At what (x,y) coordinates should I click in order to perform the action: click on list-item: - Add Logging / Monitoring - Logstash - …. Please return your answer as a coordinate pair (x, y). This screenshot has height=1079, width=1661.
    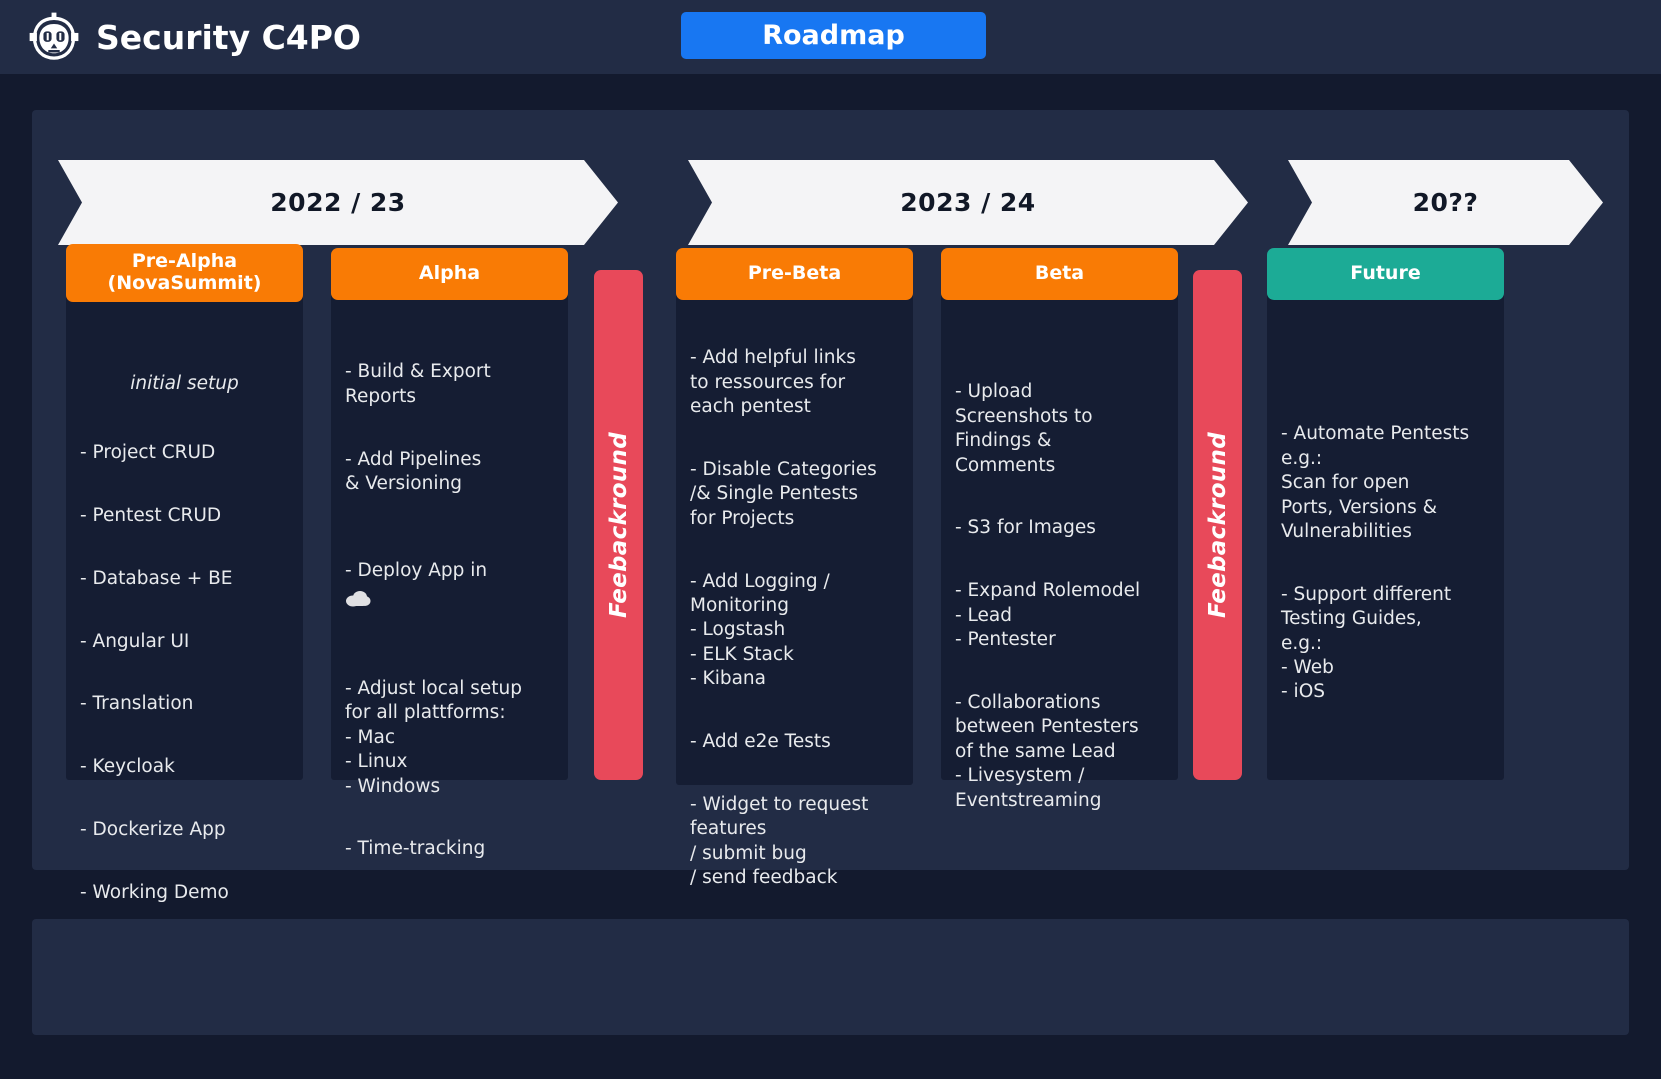
    Looking at the image, I should click on (760, 630).